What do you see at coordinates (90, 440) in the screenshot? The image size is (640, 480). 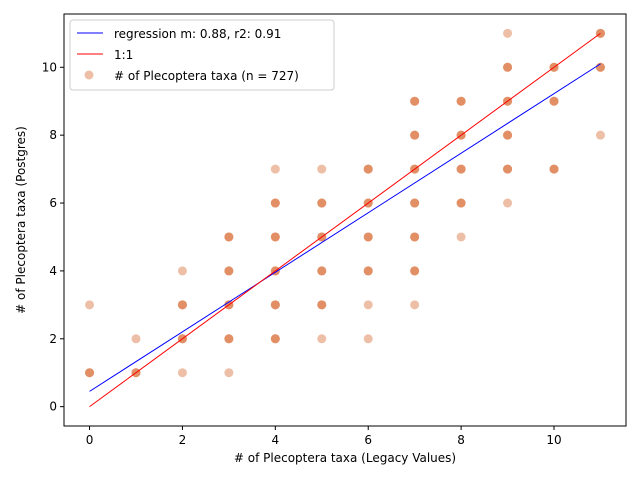 I see `x-tick-label: 0` at bounding box center [90, 440].